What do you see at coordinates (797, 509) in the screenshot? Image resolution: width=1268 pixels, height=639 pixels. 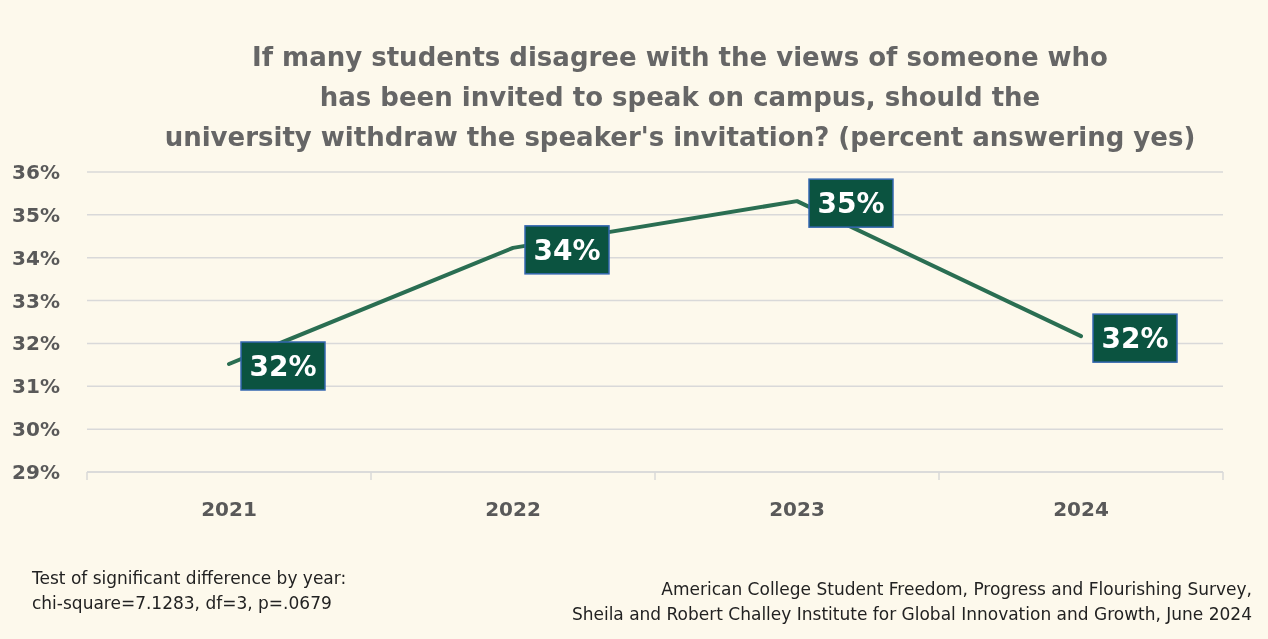 I see `x-tick-label: 2023` at bounding box center [797, 509].